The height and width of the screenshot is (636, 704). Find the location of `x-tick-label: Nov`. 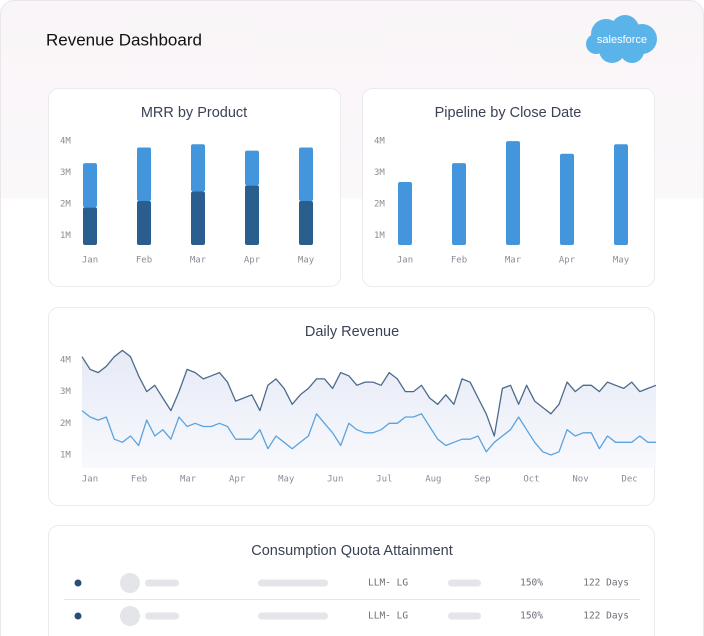

x-tick-label: Nov is located at coordinates (580, 480).